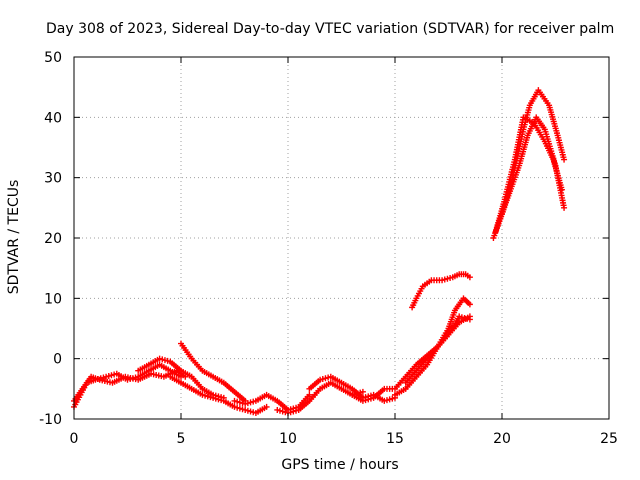  What do you see at coordinates (181, 439) in the screenshot?
I see `x-tick-label: 5` at bounding box center [181, 439].